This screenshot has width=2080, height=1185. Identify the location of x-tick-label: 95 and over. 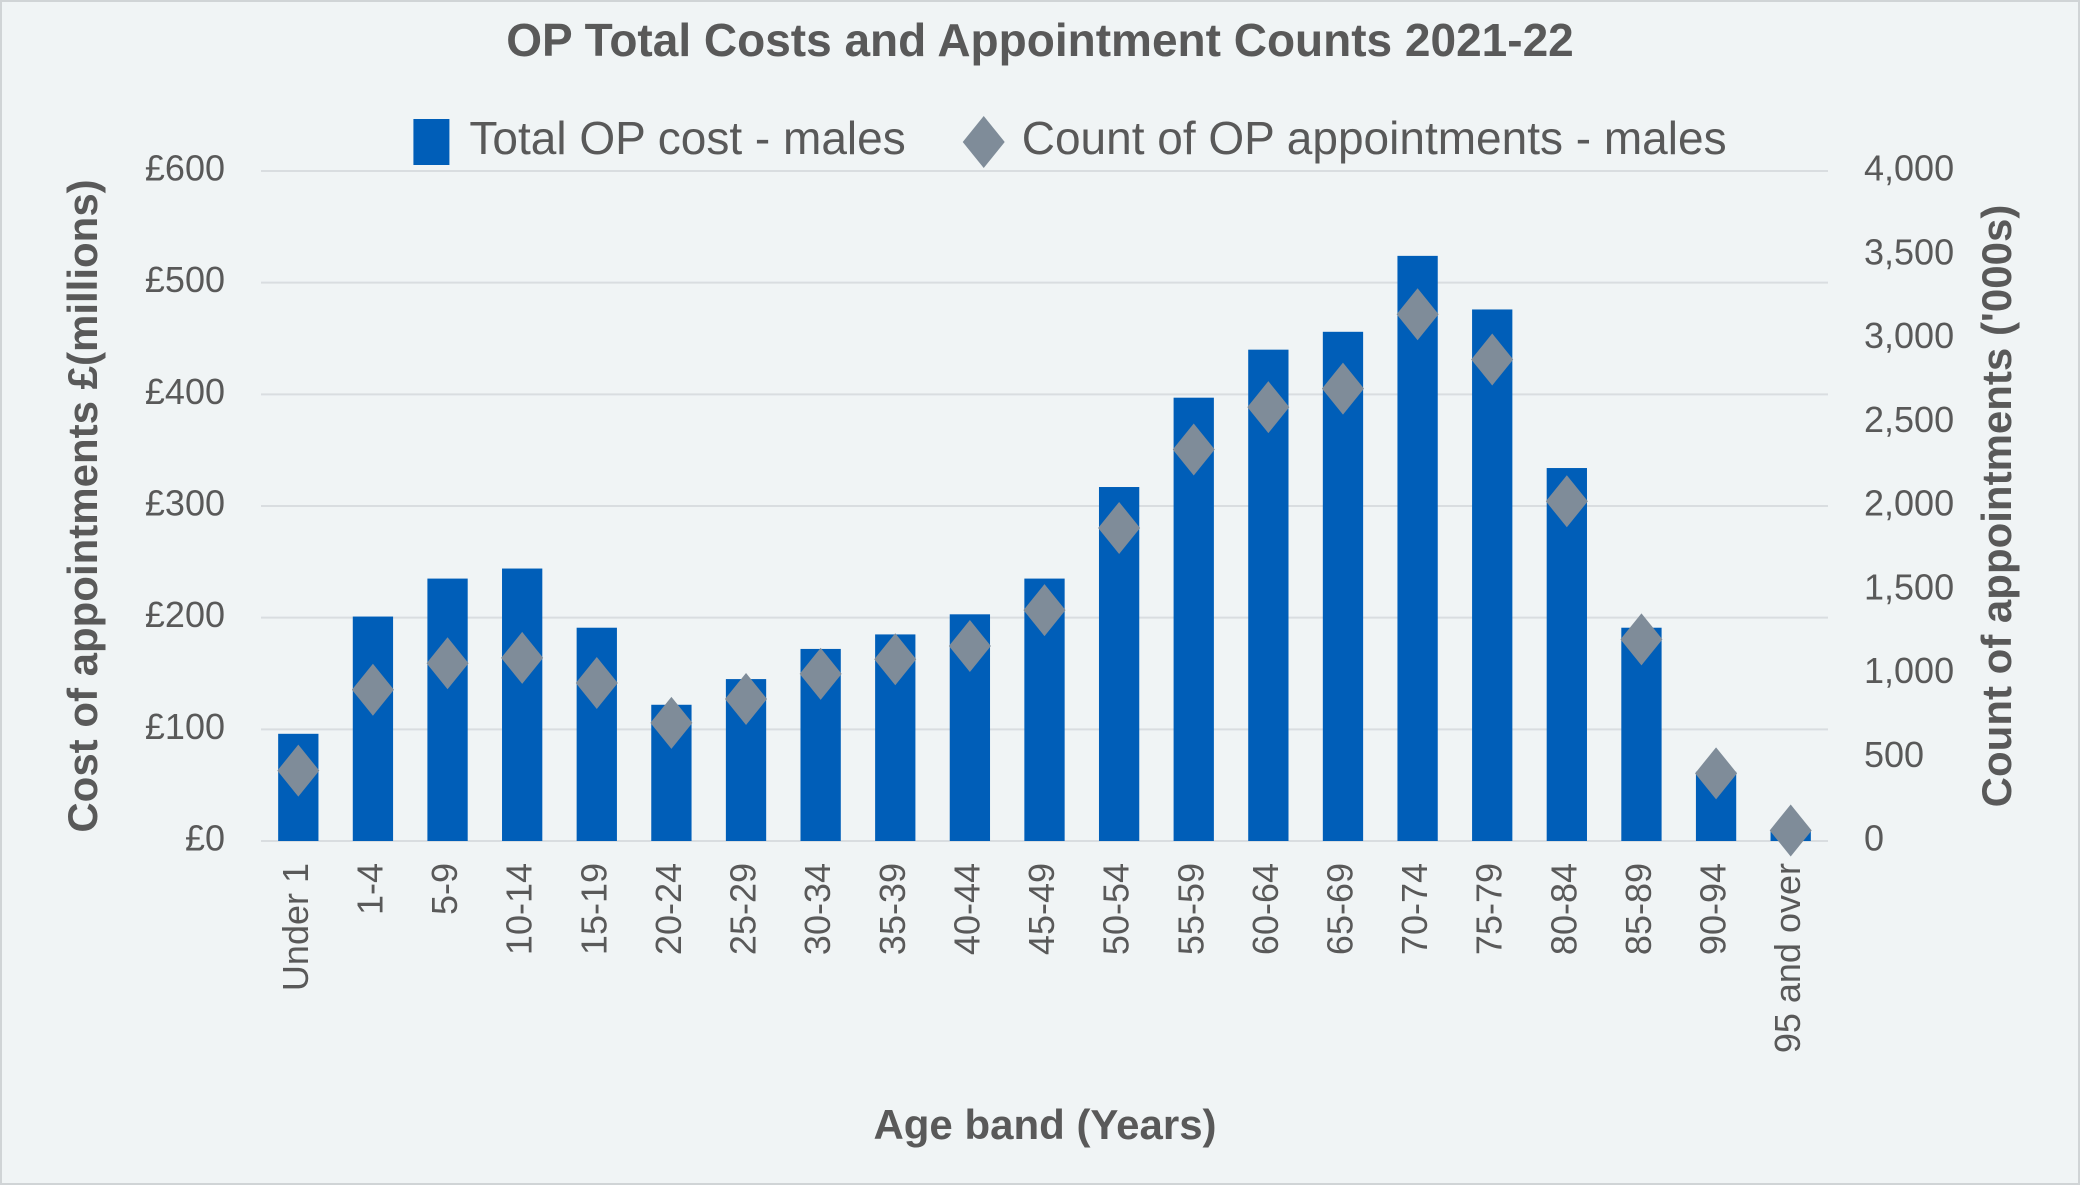
(1787, 958).